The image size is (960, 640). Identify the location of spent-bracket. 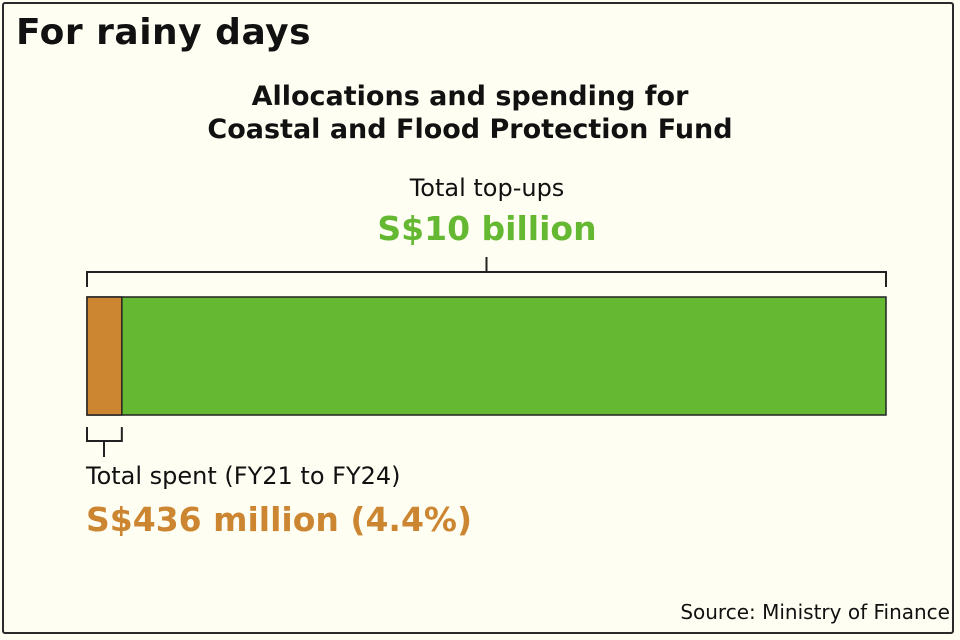
(104, 442).